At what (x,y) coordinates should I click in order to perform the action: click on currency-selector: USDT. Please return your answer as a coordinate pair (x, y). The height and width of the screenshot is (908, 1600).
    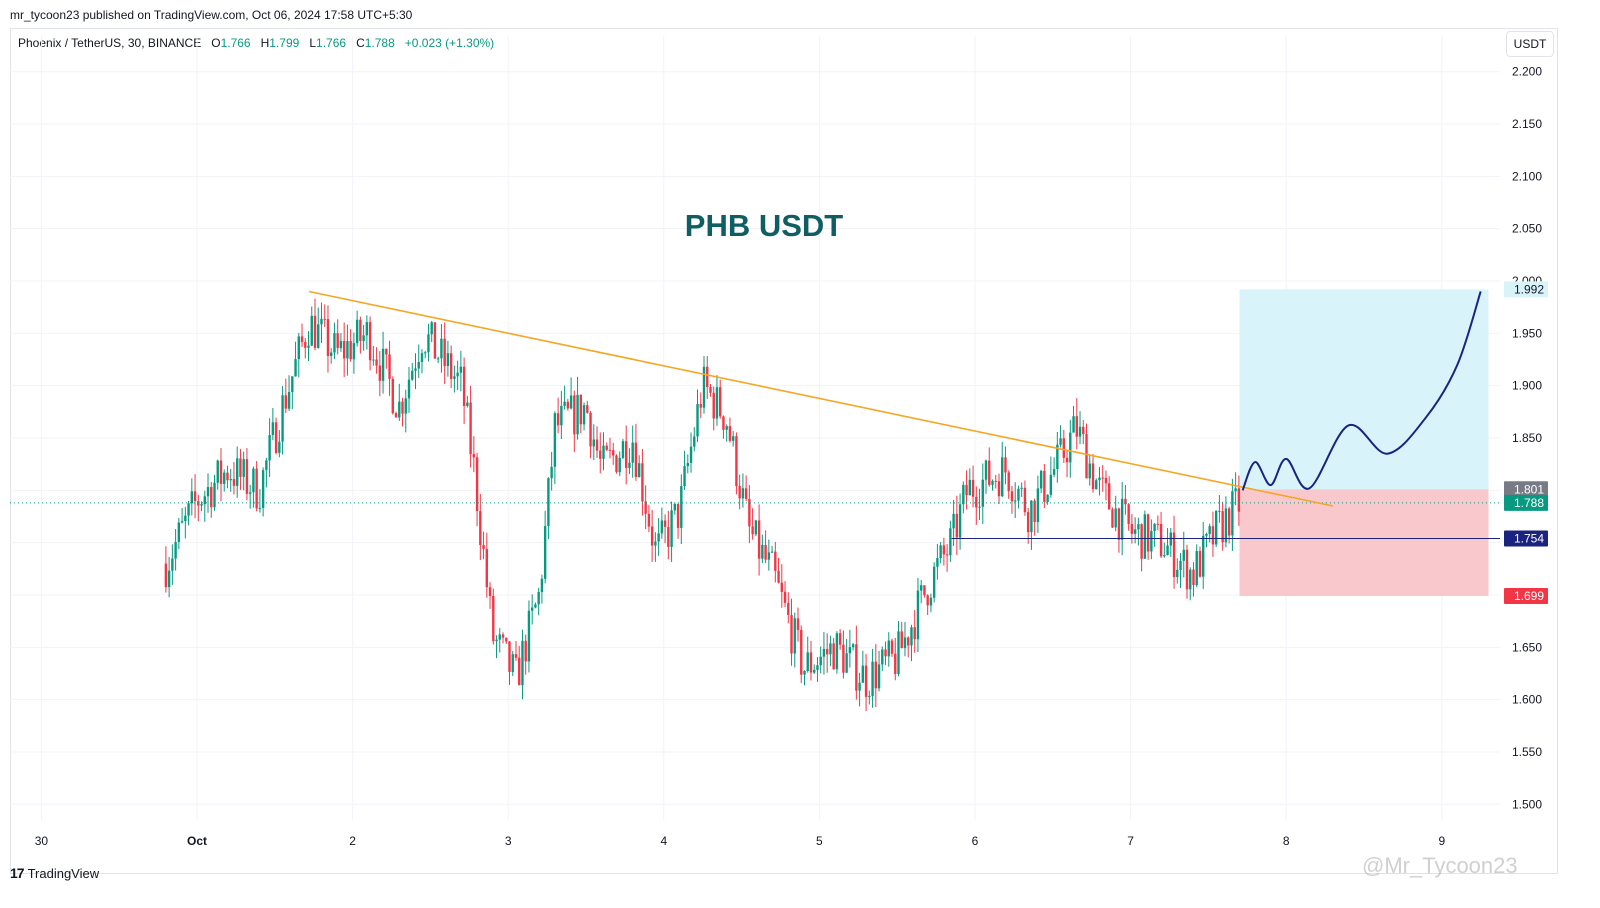
    Looking at the image, I should click on (1530, 44).